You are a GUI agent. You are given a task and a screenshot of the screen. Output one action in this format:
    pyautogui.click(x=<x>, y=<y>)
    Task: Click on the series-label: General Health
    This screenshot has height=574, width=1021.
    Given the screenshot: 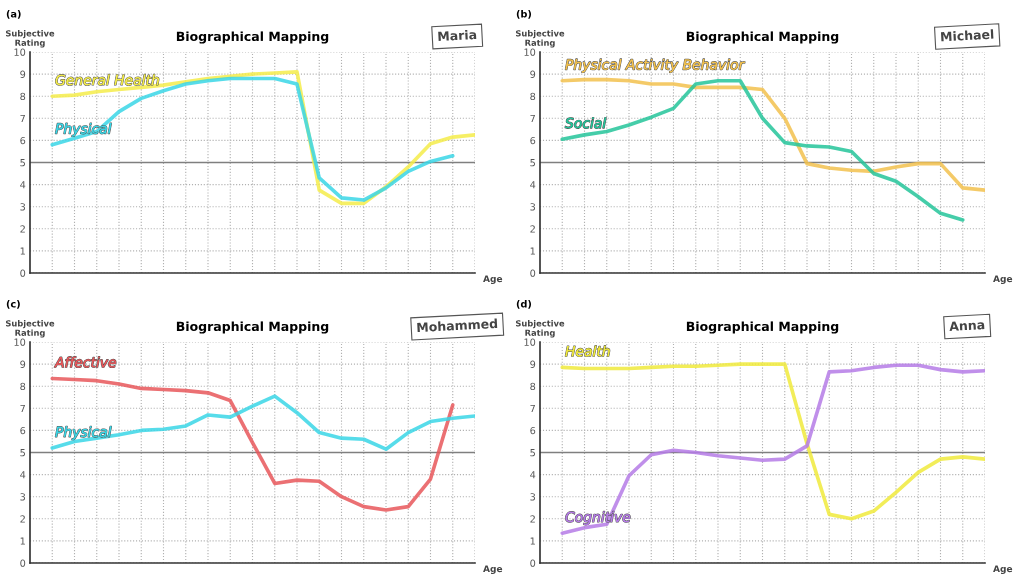 What is the action you would take?
    pyautogui.click(x=107, y=80)
    